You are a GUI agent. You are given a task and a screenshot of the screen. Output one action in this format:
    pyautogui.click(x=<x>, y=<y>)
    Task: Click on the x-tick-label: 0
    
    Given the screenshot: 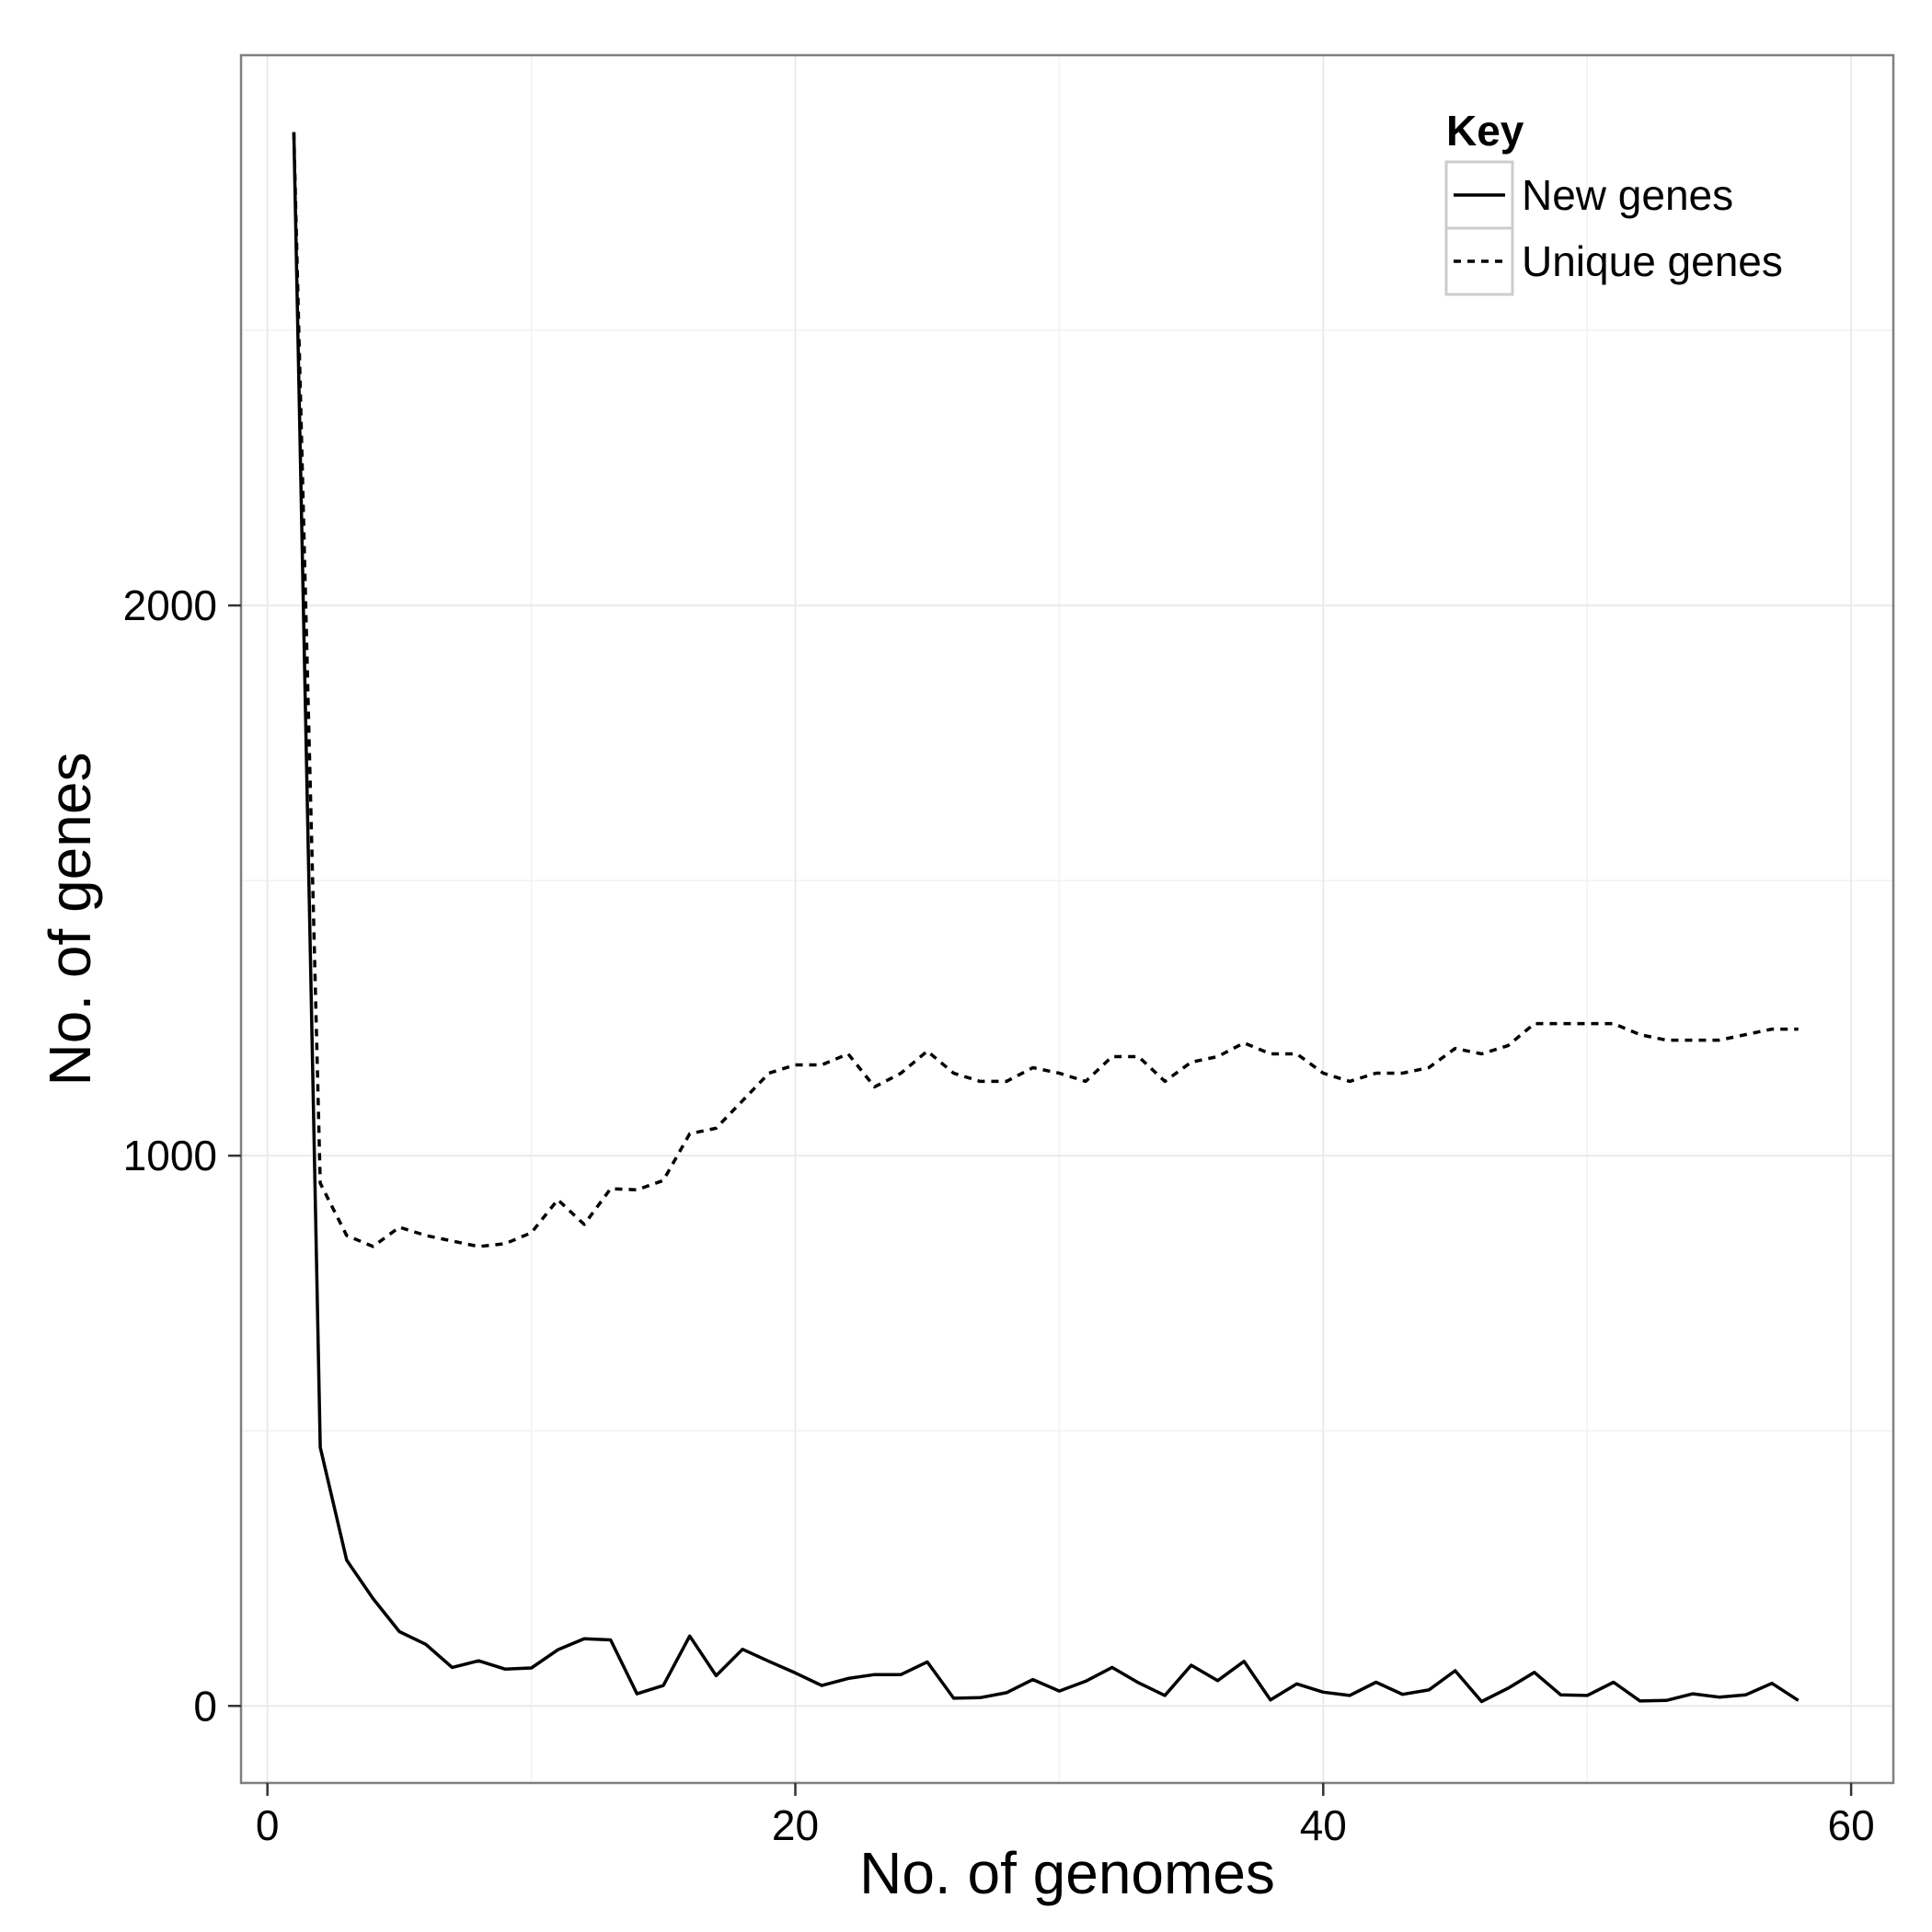 What is the action you would take?
    pyautogui.click(x=268, y=1825)
    